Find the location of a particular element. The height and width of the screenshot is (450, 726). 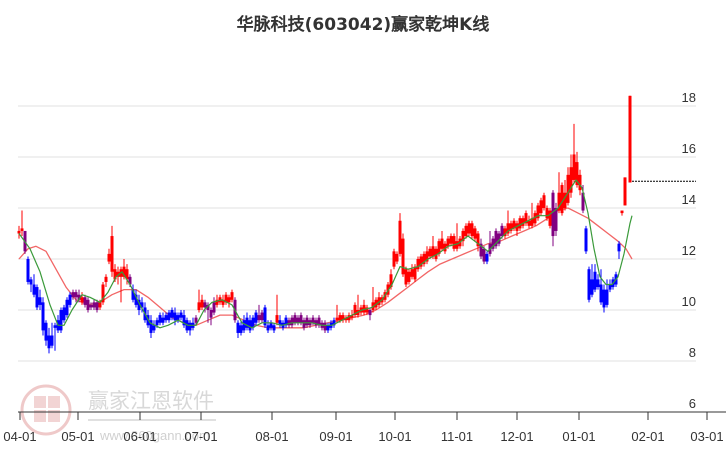

chart-title: 华脉科技(603042)赢家乾坤K线 is located at coordinates (363, 25).